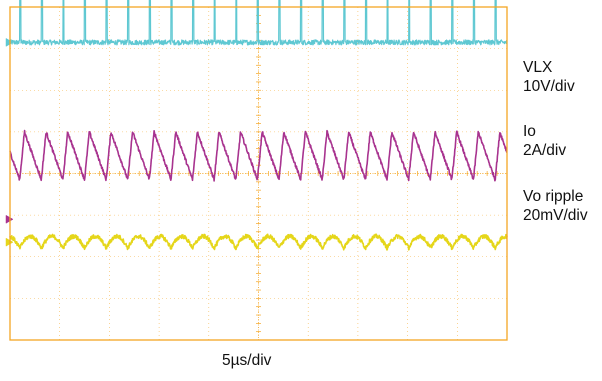 The height and width of the screenshot is (381, 602). What do you see at coordinates (258, 155) in the screenshot?
I see `trace-io` at bounding box center [258, 155].